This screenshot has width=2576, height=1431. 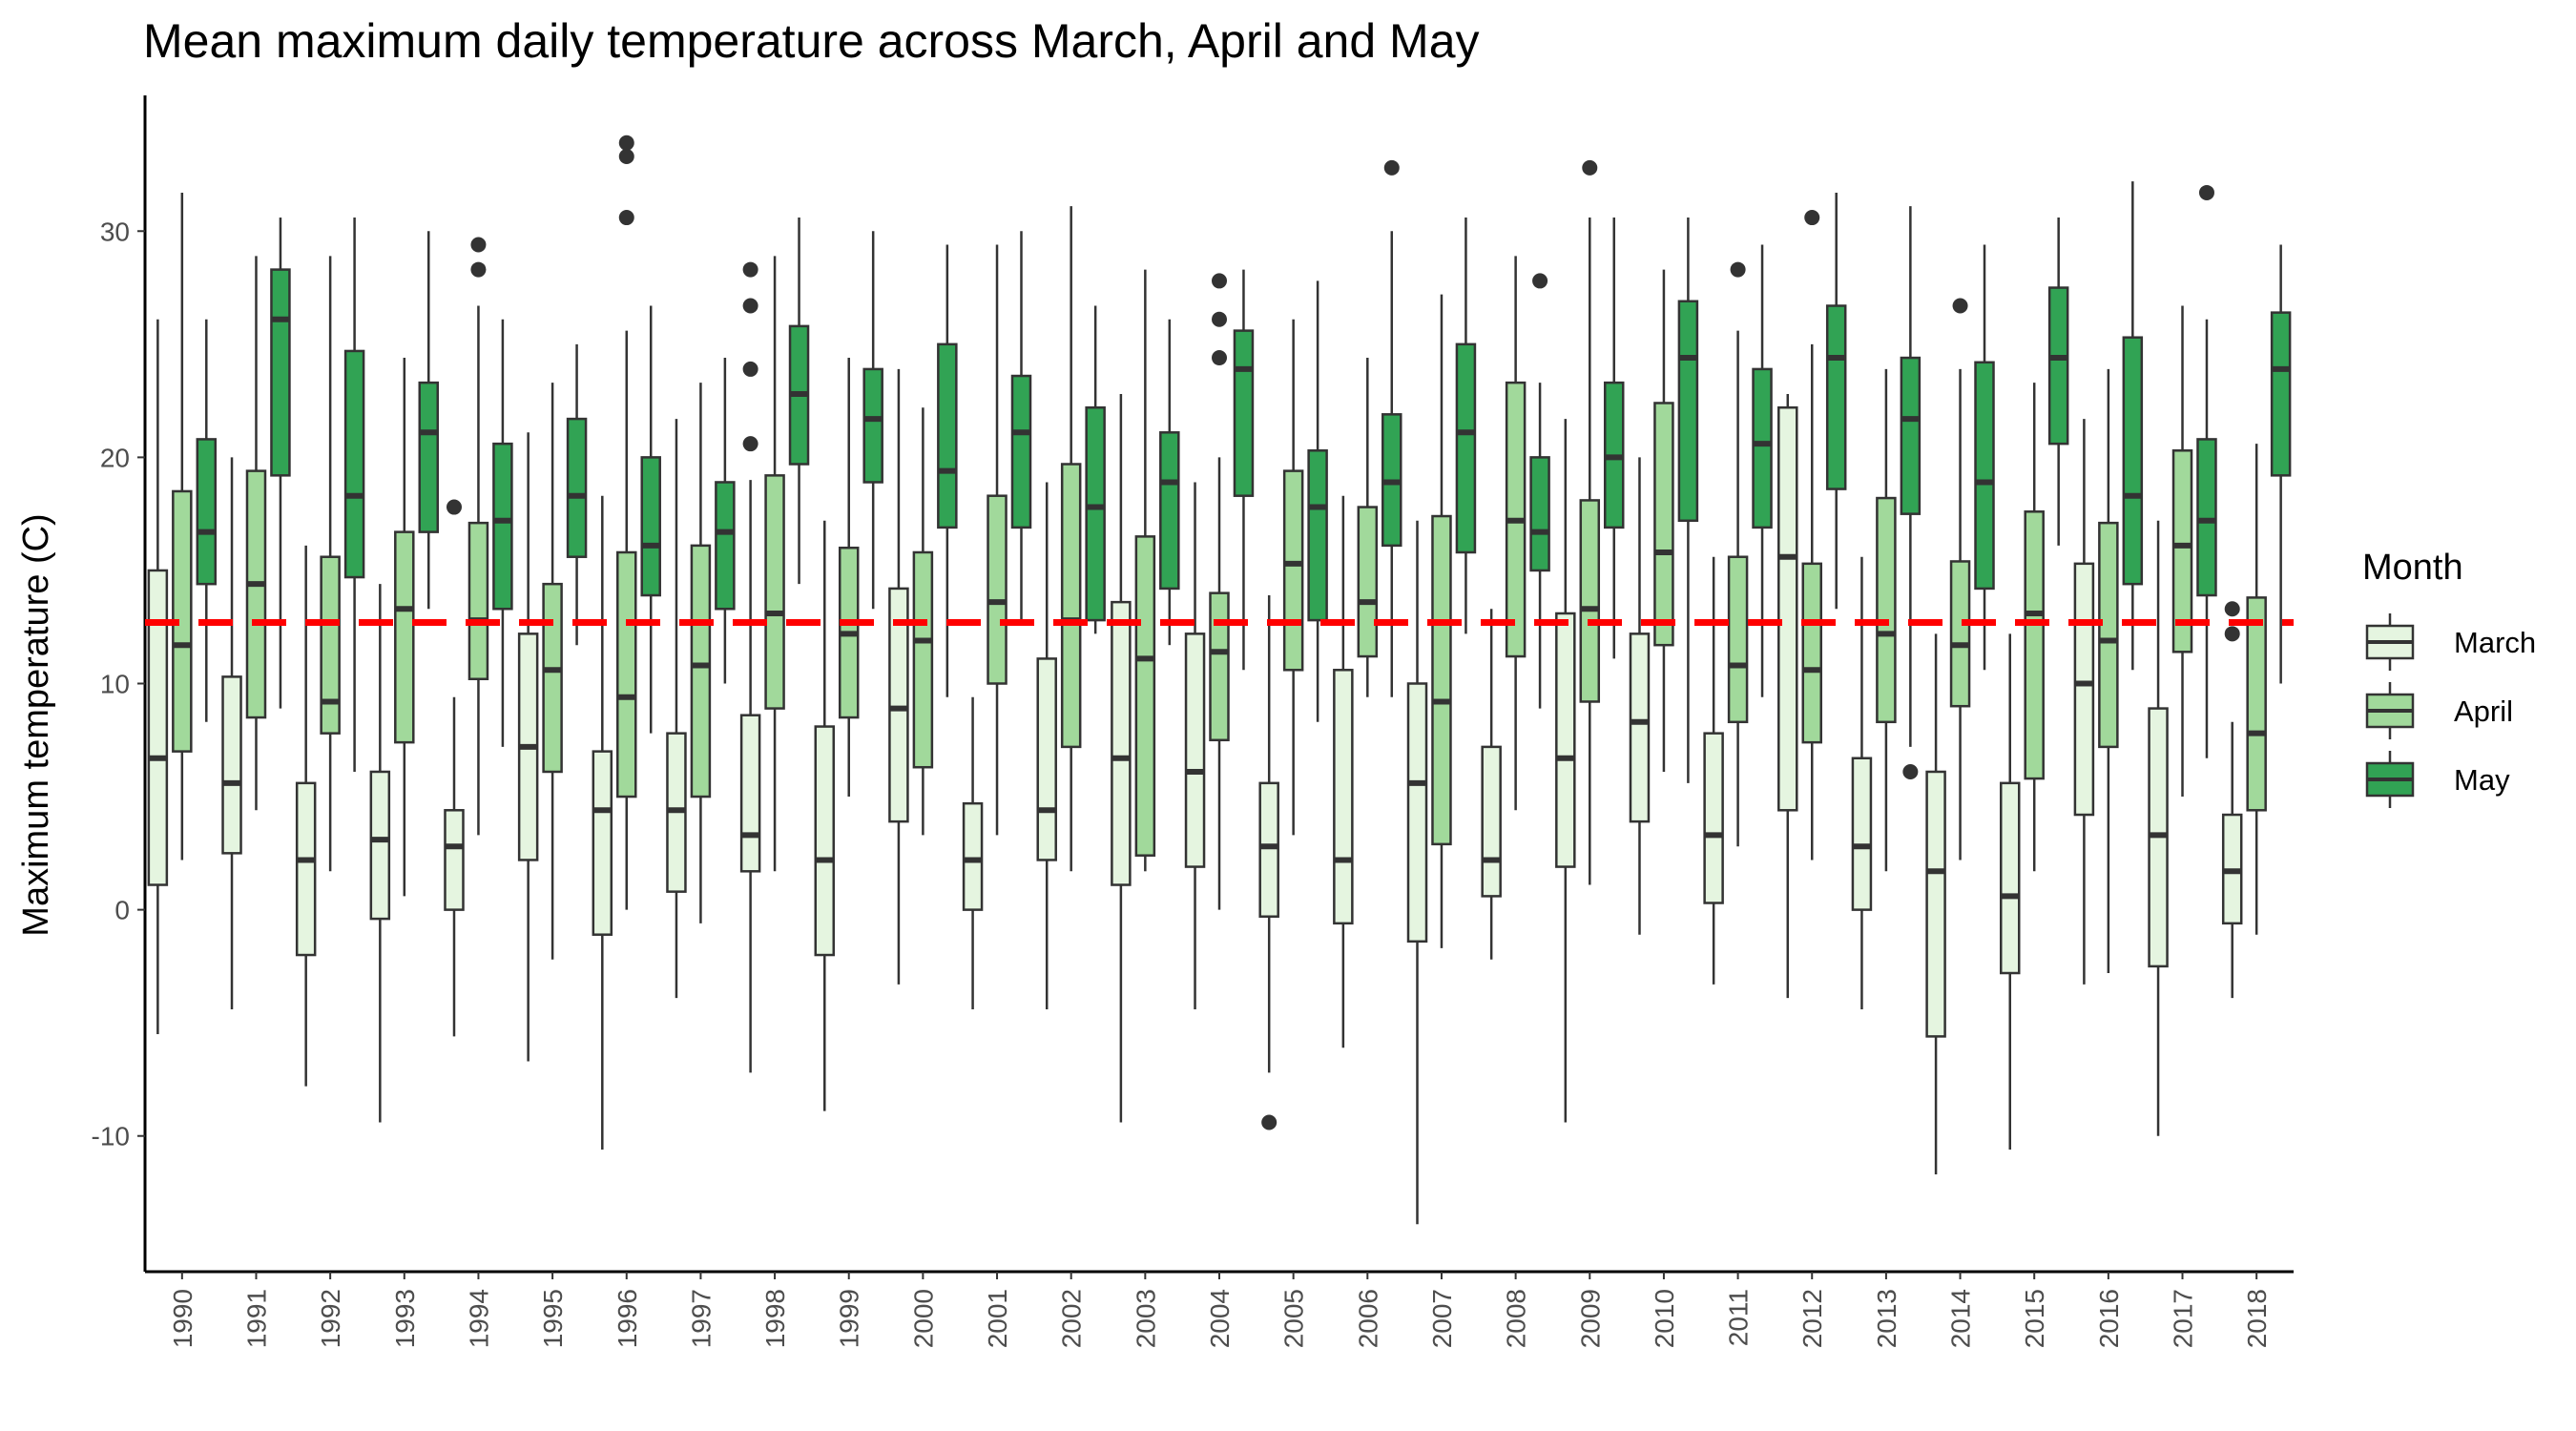 I want to click on box-2013-march, so click(x=1862, y=782).